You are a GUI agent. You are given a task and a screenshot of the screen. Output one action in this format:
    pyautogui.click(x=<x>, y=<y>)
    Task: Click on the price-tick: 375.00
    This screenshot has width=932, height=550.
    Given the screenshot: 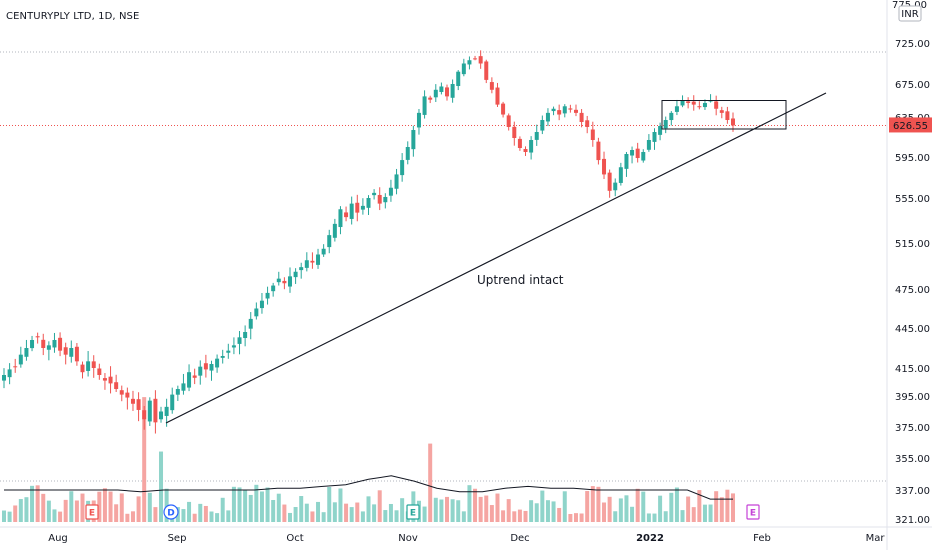 What is the action you would take?
    pyautogui.click(x=912, y=428)
    